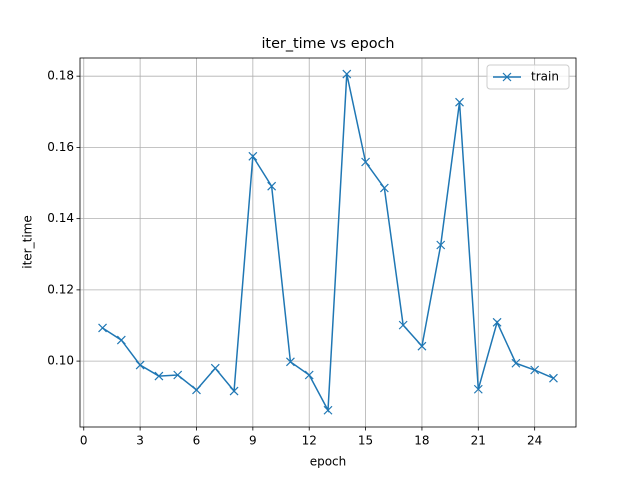  Describe the element at coordinates (545, 77) in the screenshot. I see `legend-label: train` at that location.